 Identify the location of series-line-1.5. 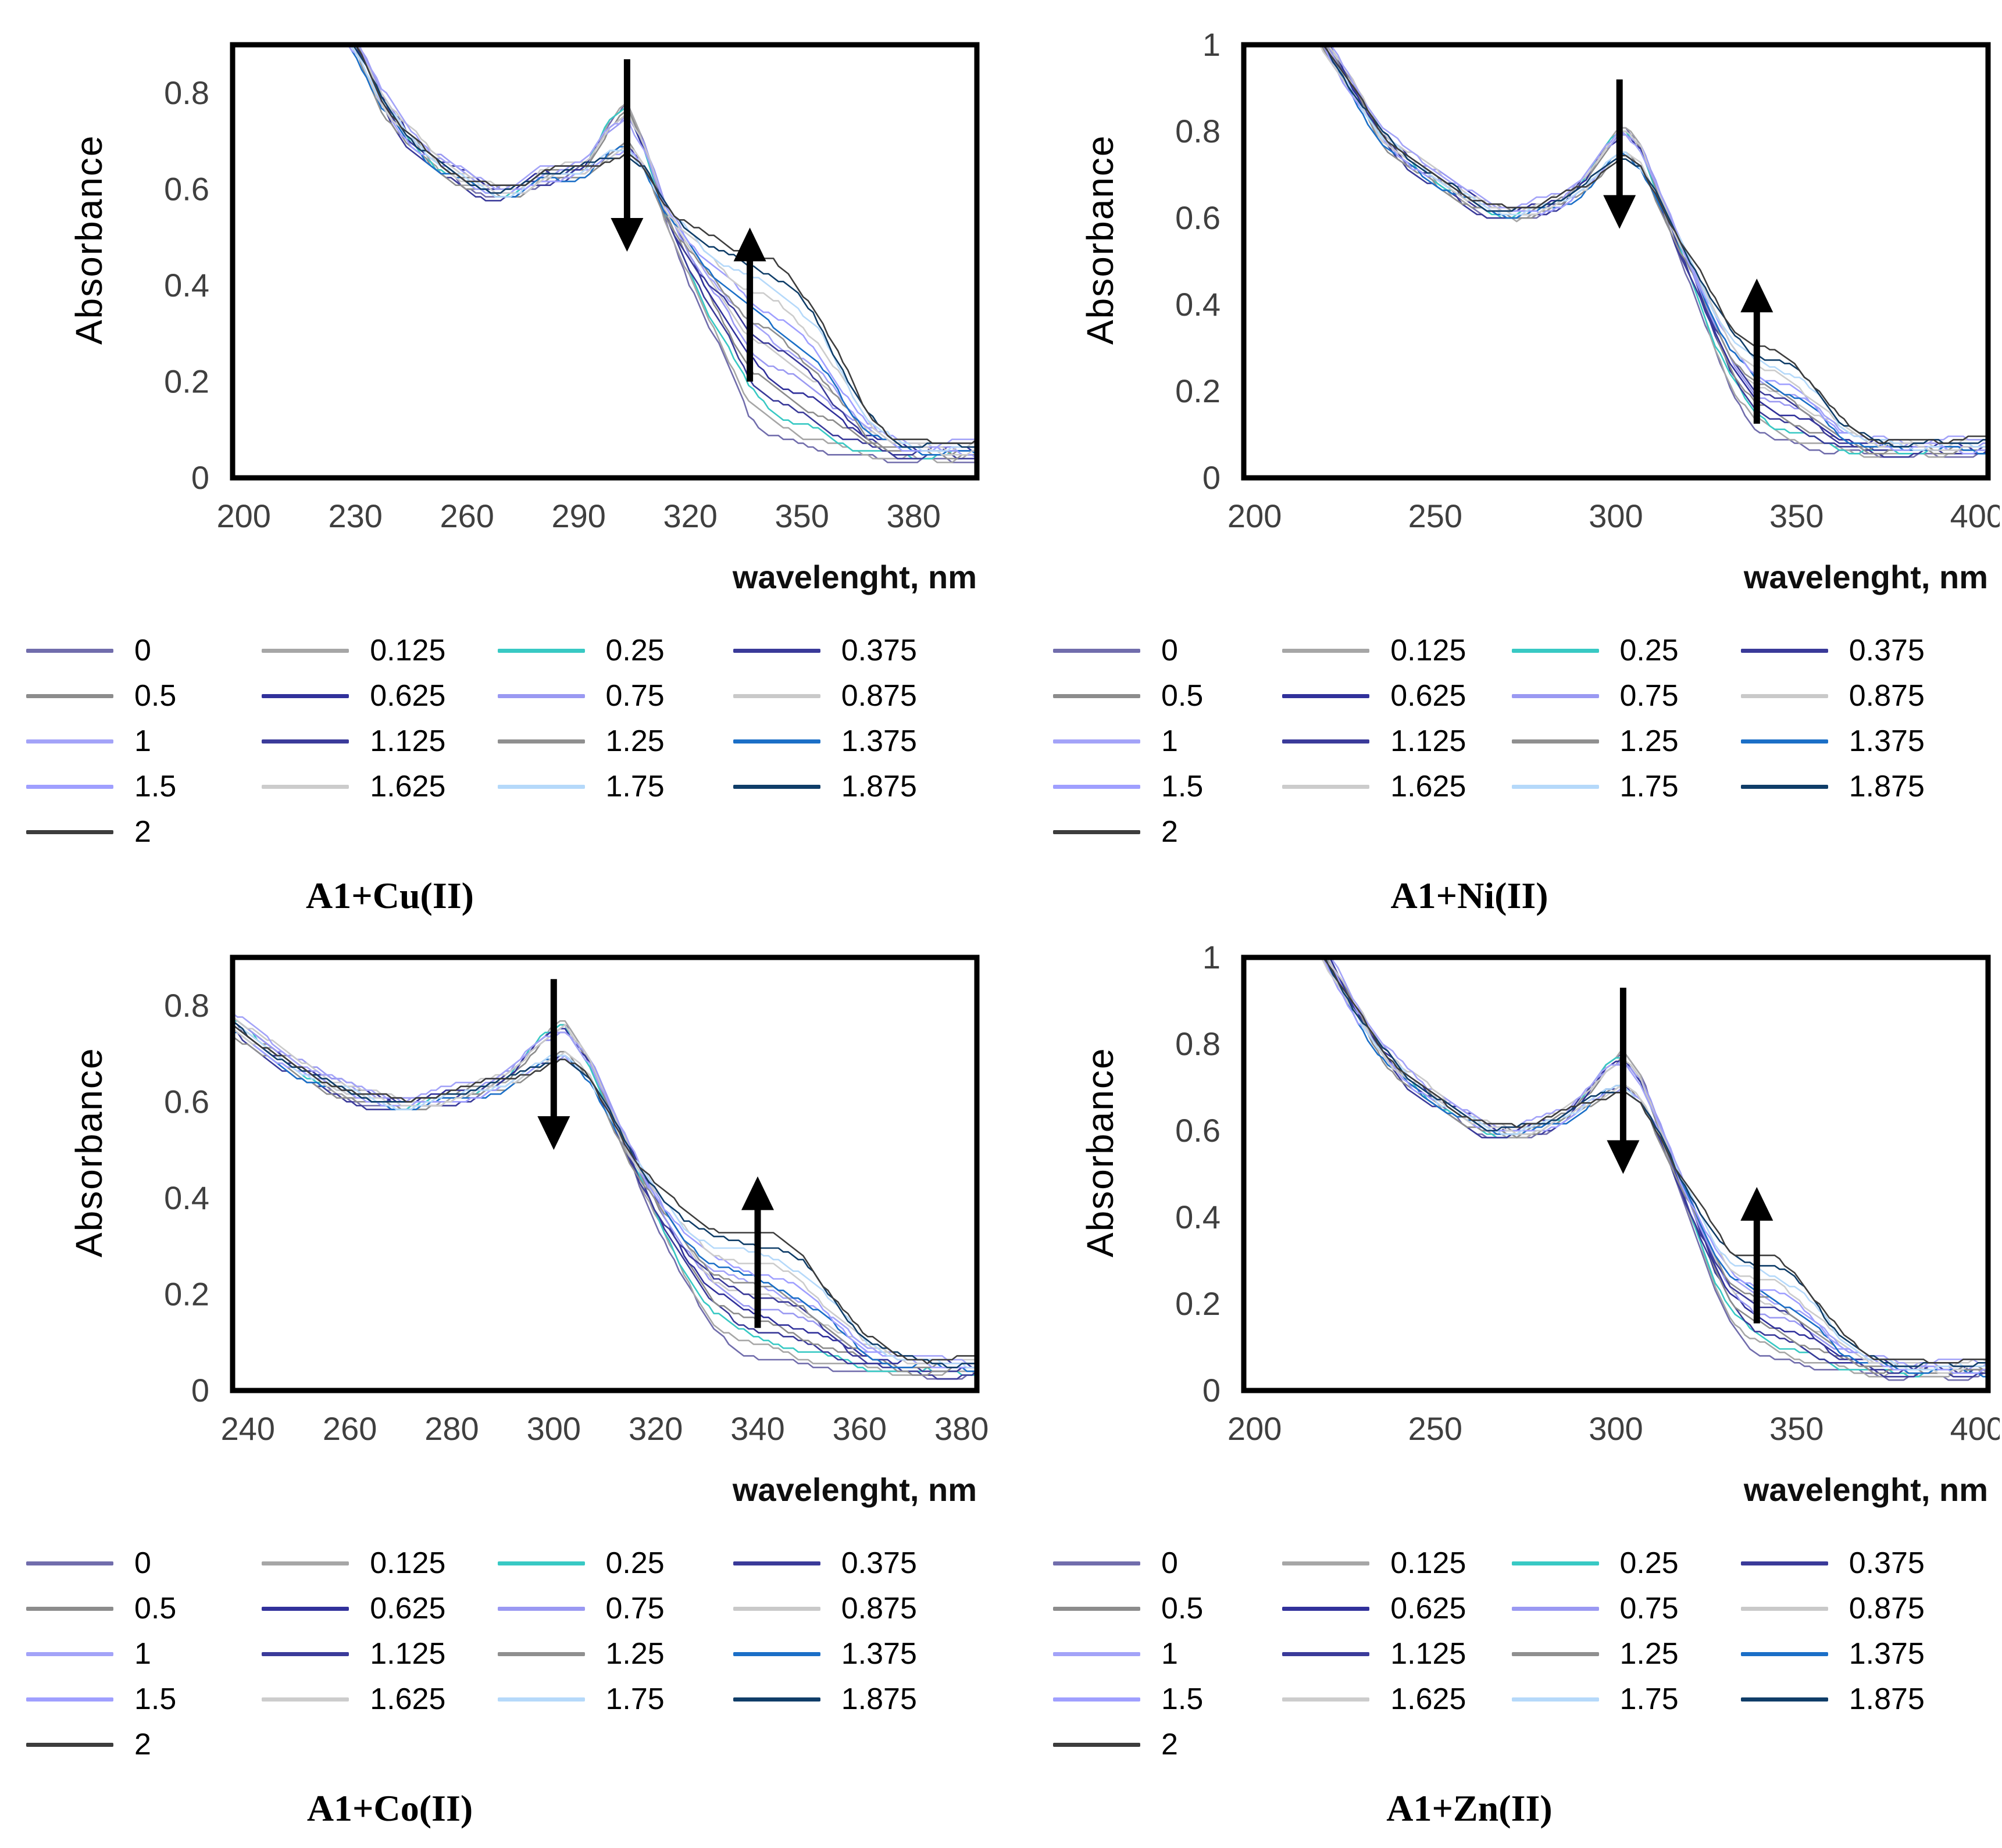
(662, 252).